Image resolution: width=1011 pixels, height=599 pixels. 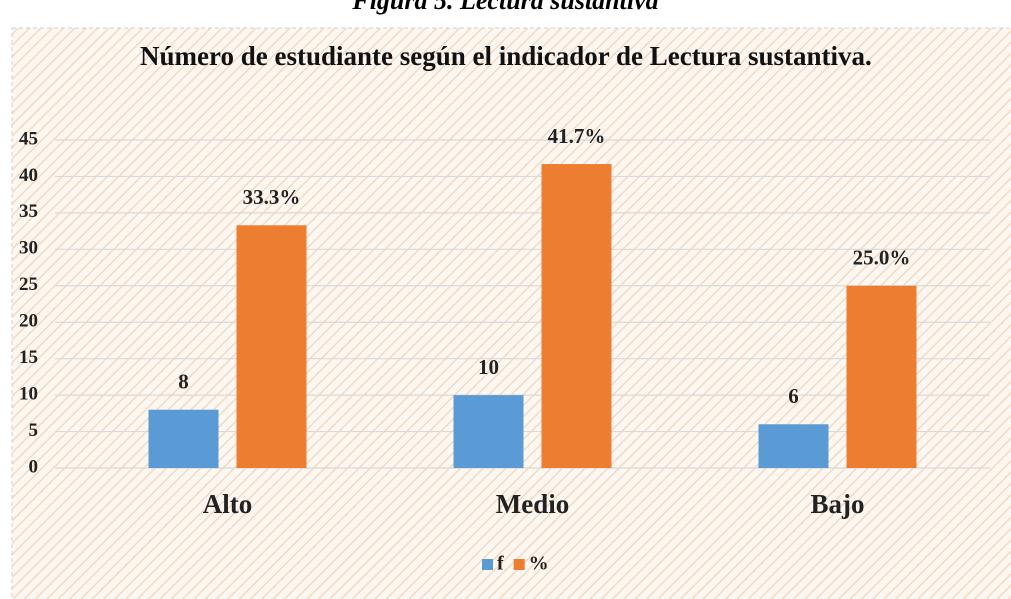 What do you see at coordinates (505, 7) in the screenshot?
I see `figure-caption: Figura 5. Lectura sustantiva` at bounding box center [505, 7].